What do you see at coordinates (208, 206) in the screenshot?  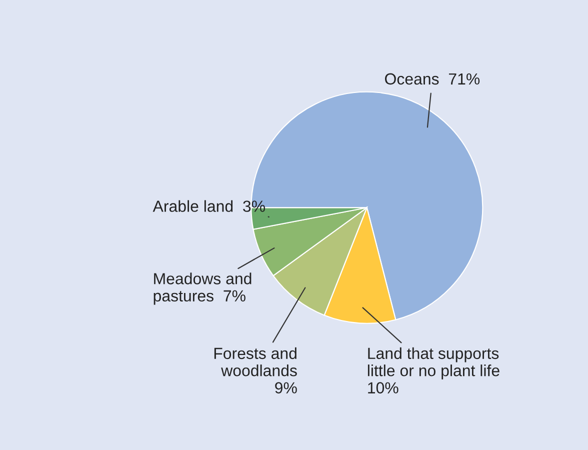 I see `slice-label: Arable land 3%` at bounding box center [208, 206].